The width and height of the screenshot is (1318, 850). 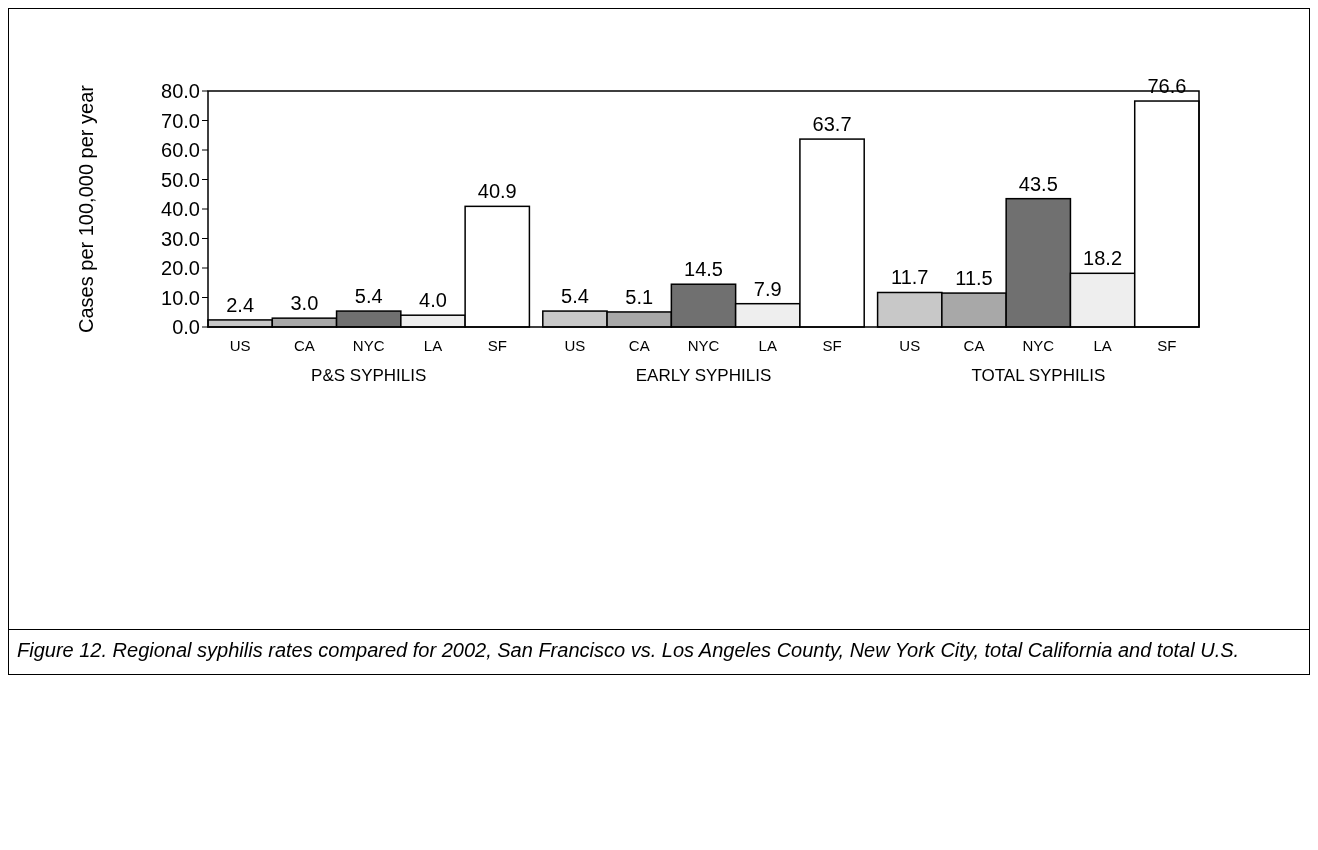 What do you see at coordinates (180, 238) in the screenshot?
I see `y-tick-label: 30.0` at bounding box center [180, 238].